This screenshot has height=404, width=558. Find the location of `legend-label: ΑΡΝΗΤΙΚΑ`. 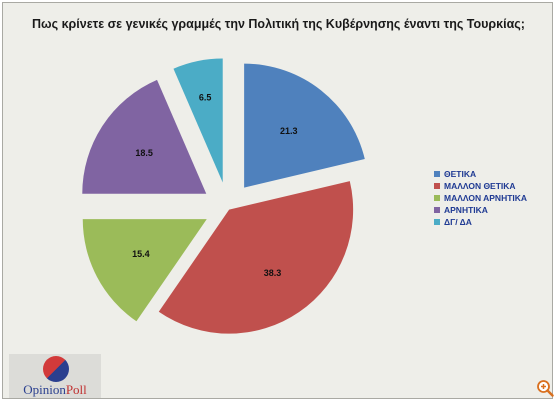

legend-label: ΑΡΝΗΤΙΚΑ is located at coordinates (466, 210).